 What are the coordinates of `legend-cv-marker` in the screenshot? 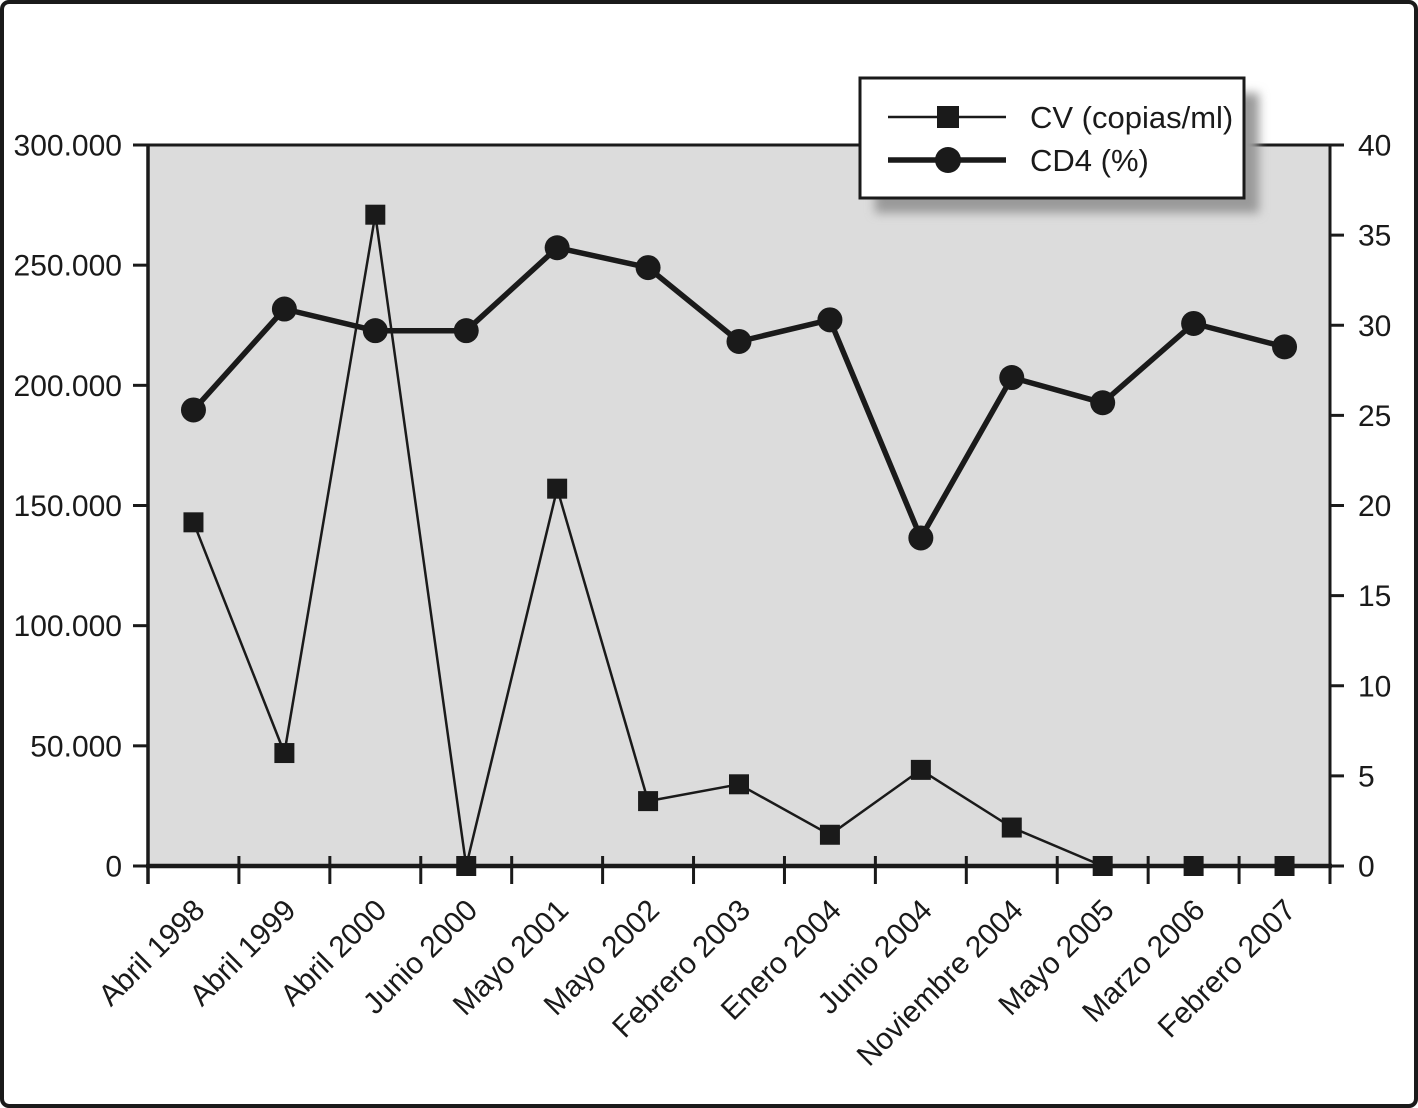 It's located at (948, 117).